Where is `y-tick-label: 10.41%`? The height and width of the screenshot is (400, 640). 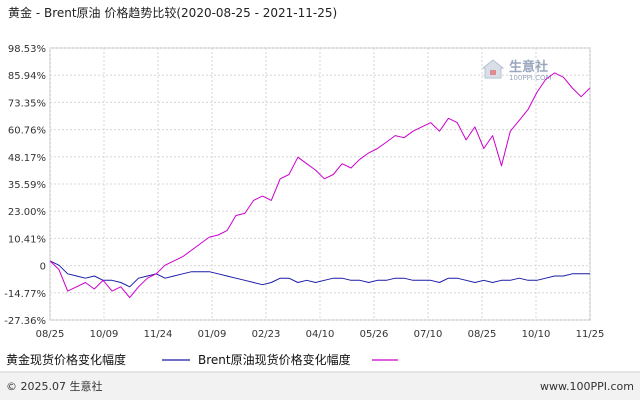 y-tick-label: 10.41% is located at coordinates (27, 239).